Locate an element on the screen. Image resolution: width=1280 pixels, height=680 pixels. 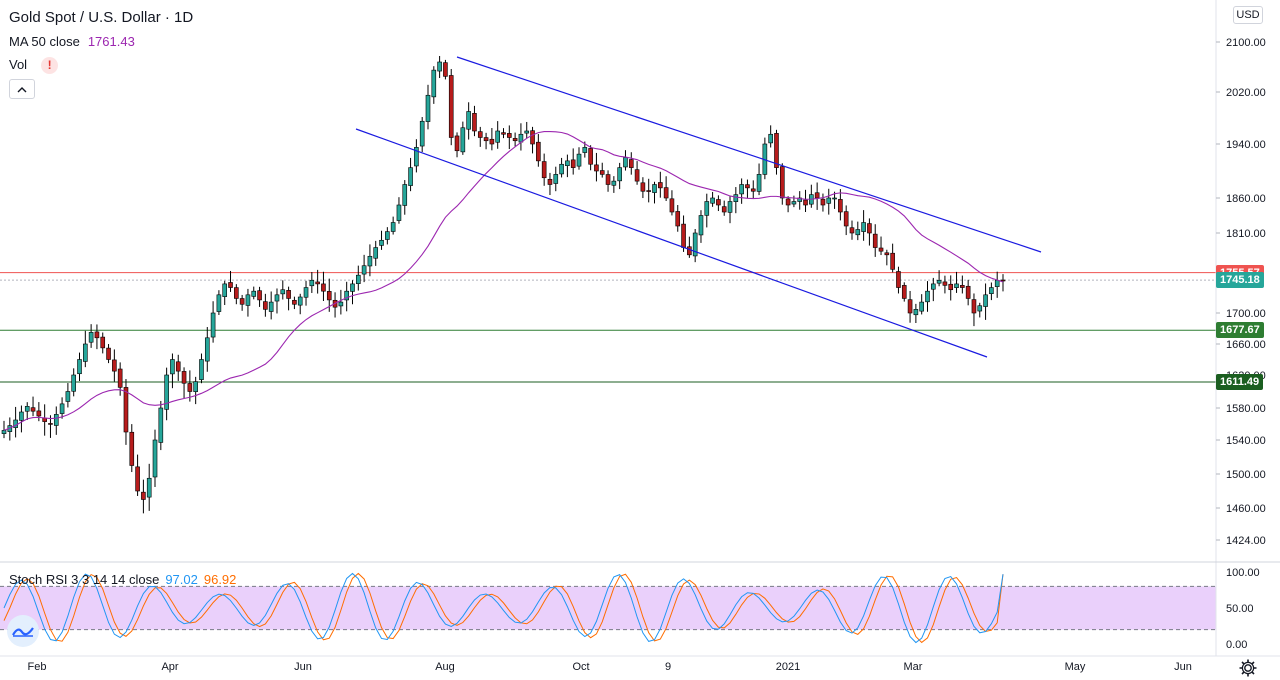
collapse-legend-button is located at coordinates (22, 89).